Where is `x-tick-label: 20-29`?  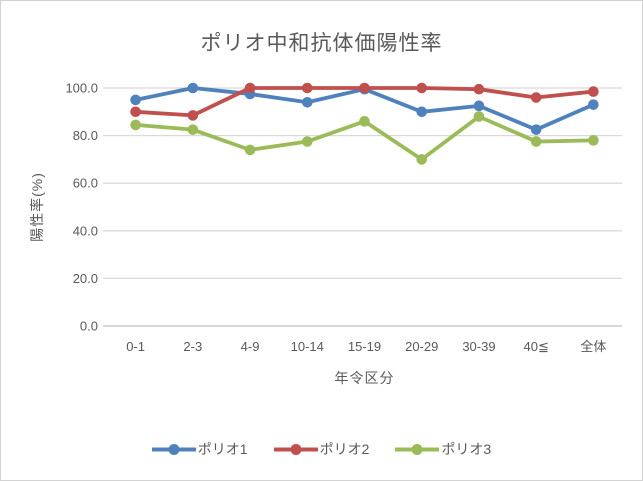
x-tick-label: 20-29 is located at coordinates (421, 346).